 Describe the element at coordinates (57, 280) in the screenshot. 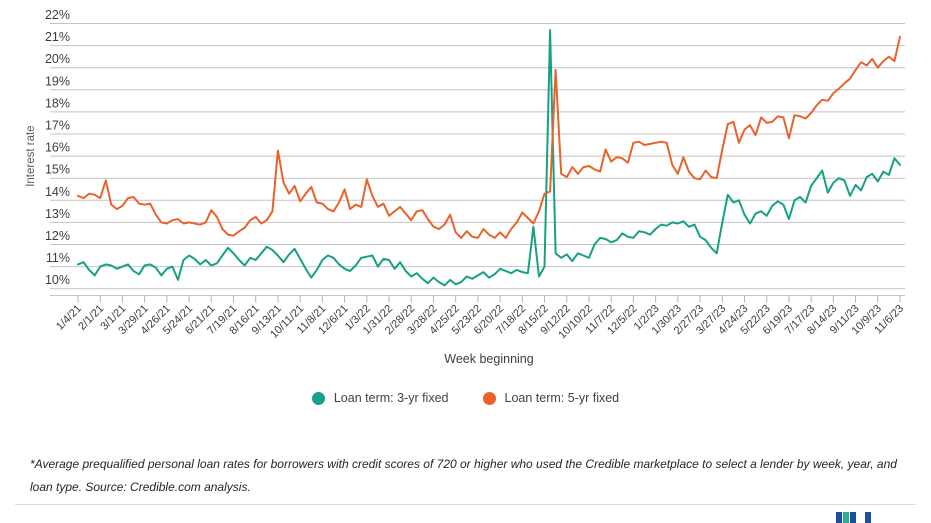

I see `svg-text: 10%` at that location.